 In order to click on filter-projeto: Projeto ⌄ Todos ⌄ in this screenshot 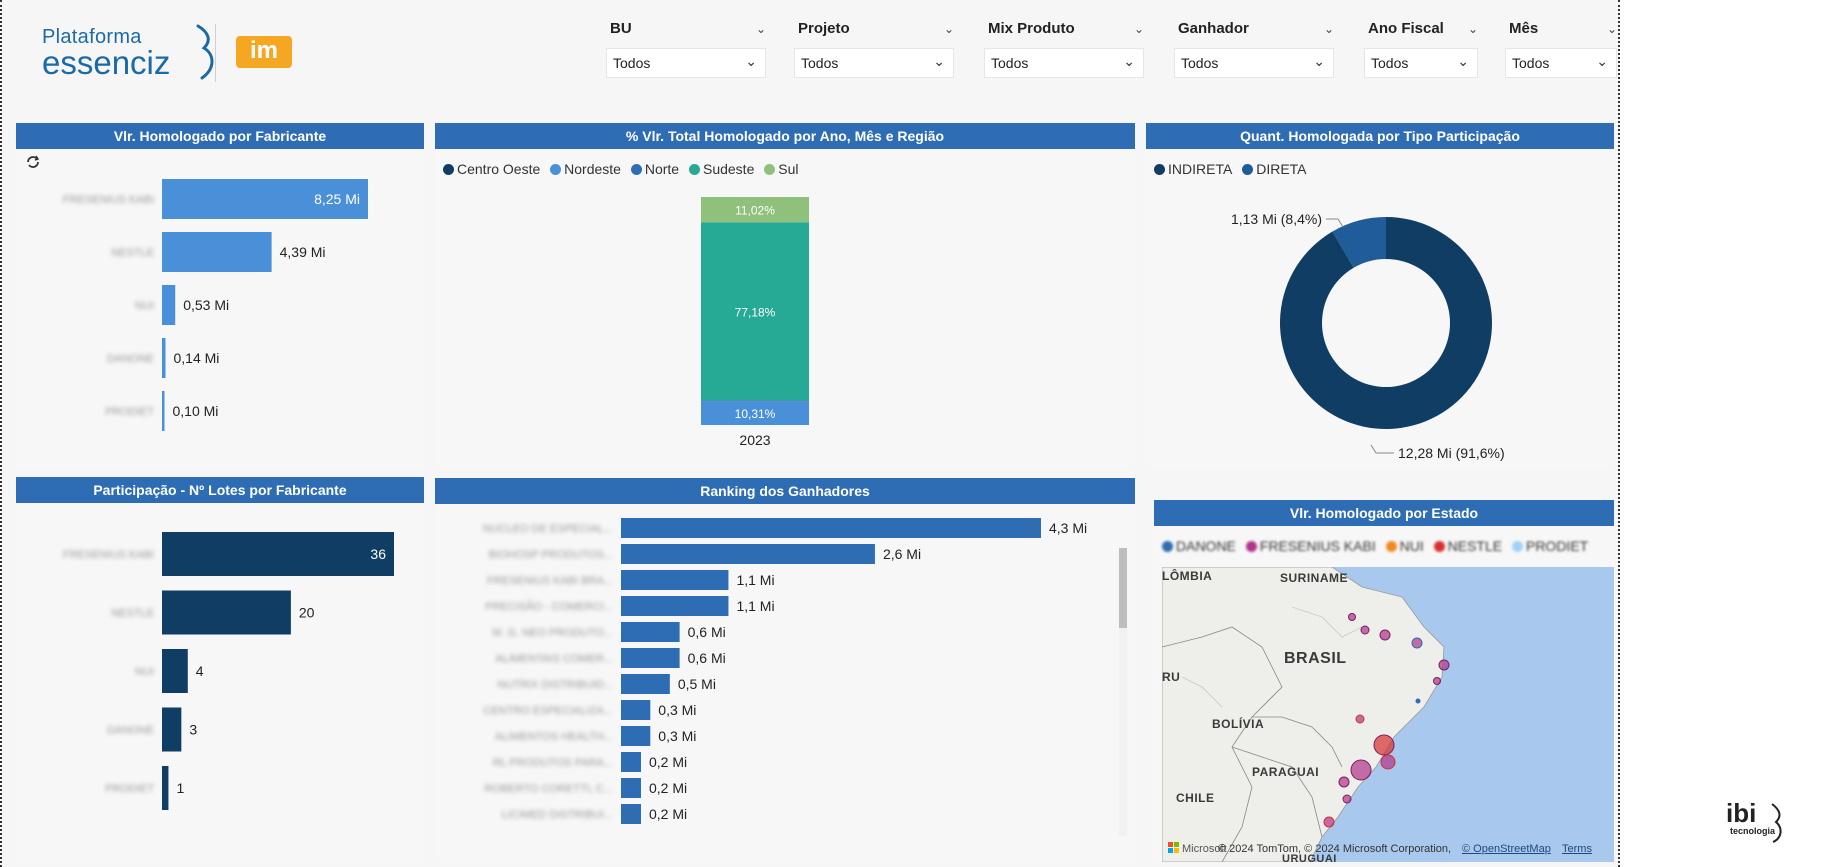, I will do `click(874, 48)`.